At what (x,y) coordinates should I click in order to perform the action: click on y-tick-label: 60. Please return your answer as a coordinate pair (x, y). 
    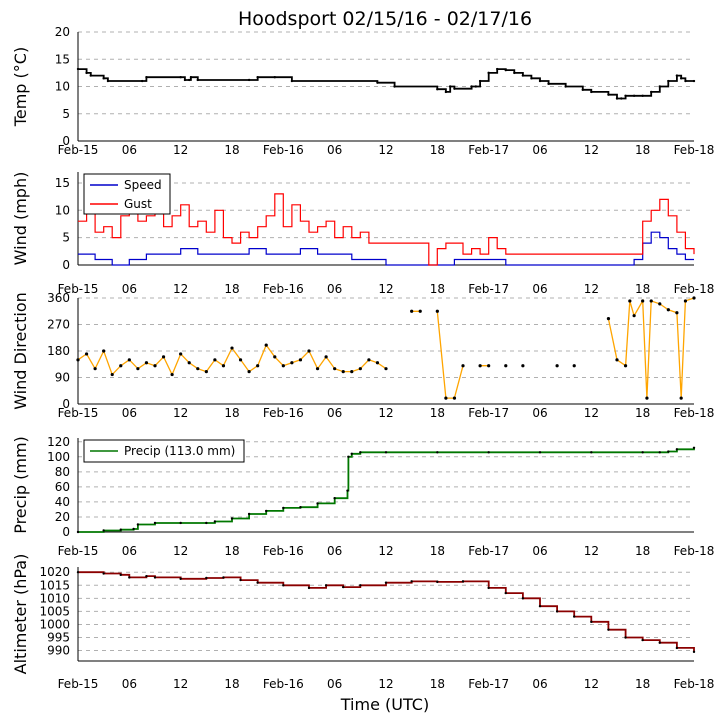
    Looking at the image, I should click on (62, 487).